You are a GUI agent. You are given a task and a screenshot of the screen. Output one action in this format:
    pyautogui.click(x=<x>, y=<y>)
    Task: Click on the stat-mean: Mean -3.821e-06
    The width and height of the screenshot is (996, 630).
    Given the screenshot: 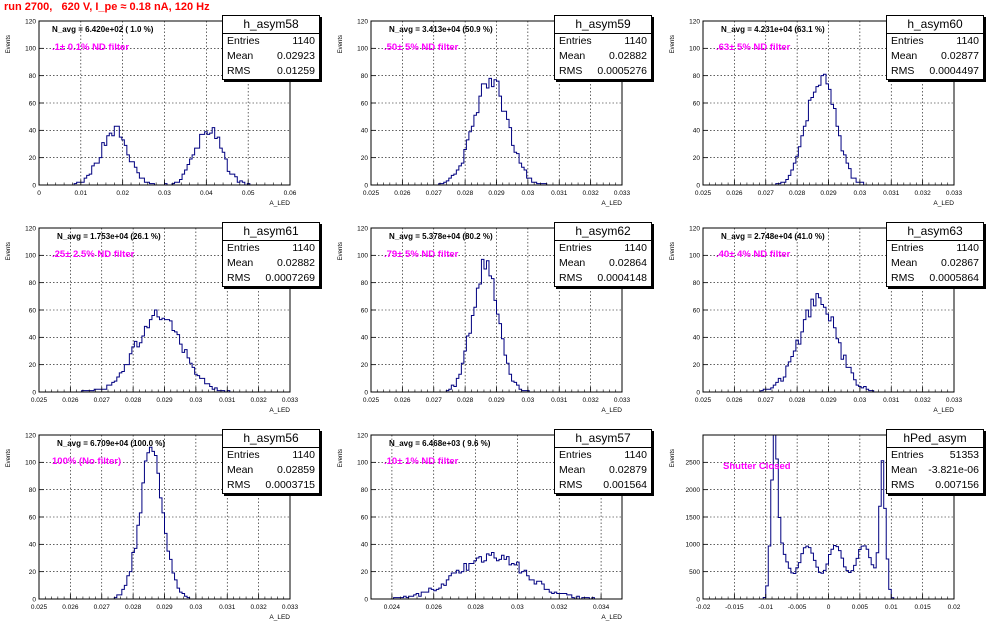 What is the action you would take?
    pyautogui.click(x=935, y=470)
    